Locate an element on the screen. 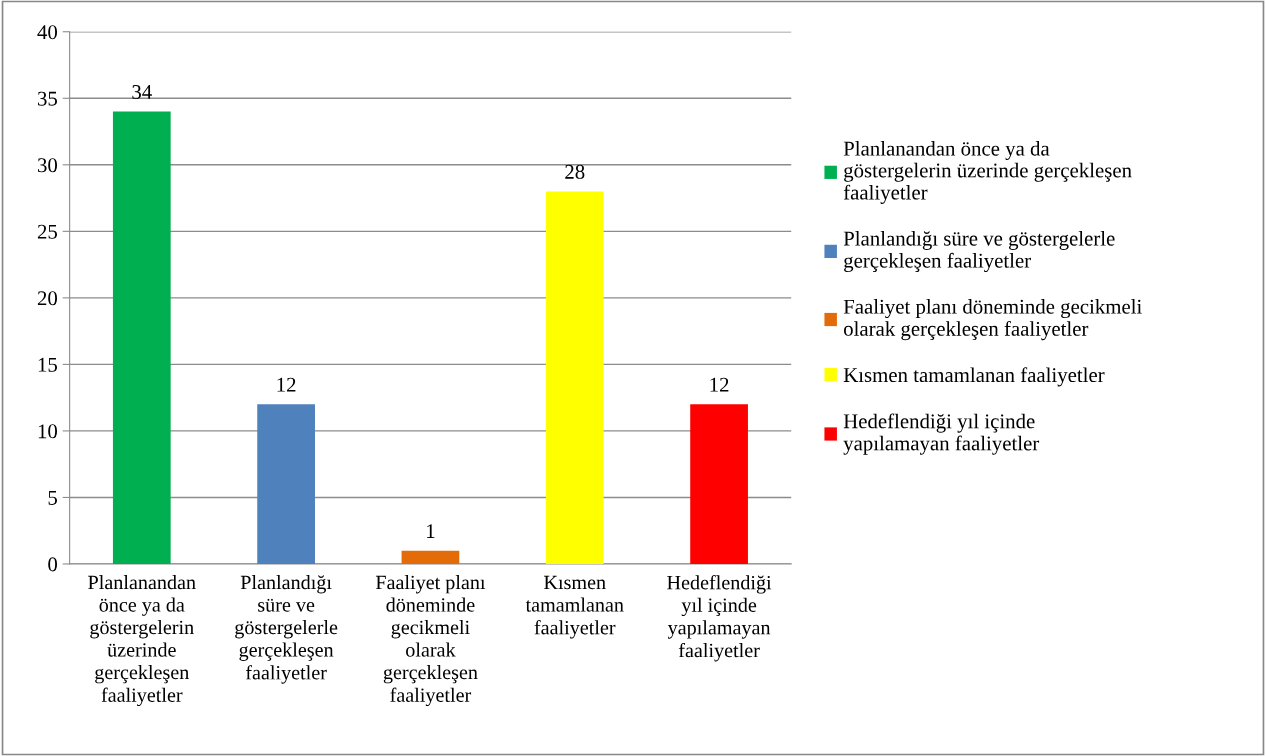  legend-label: Kısmen tamamlanan faaliyetler is located at coordinates (974, 377).